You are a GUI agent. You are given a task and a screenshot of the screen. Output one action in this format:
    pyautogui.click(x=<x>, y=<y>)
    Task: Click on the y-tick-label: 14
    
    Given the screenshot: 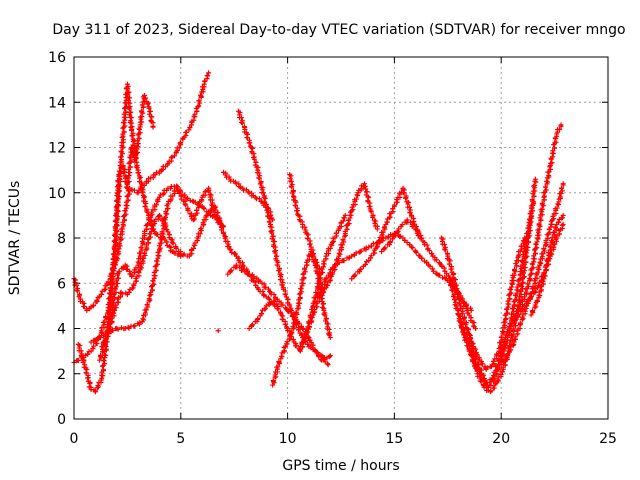 What is the action you would take?
    pyautogui.click(x=57, y=103)
    